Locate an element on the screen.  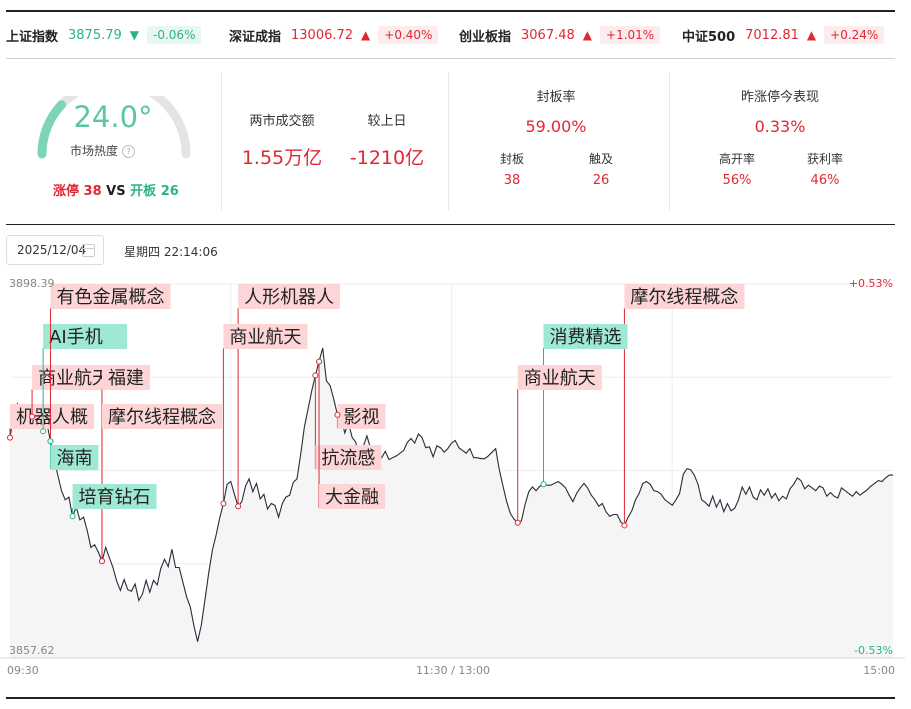
limit-up-count: 38 is located at coordinates (92, 191).